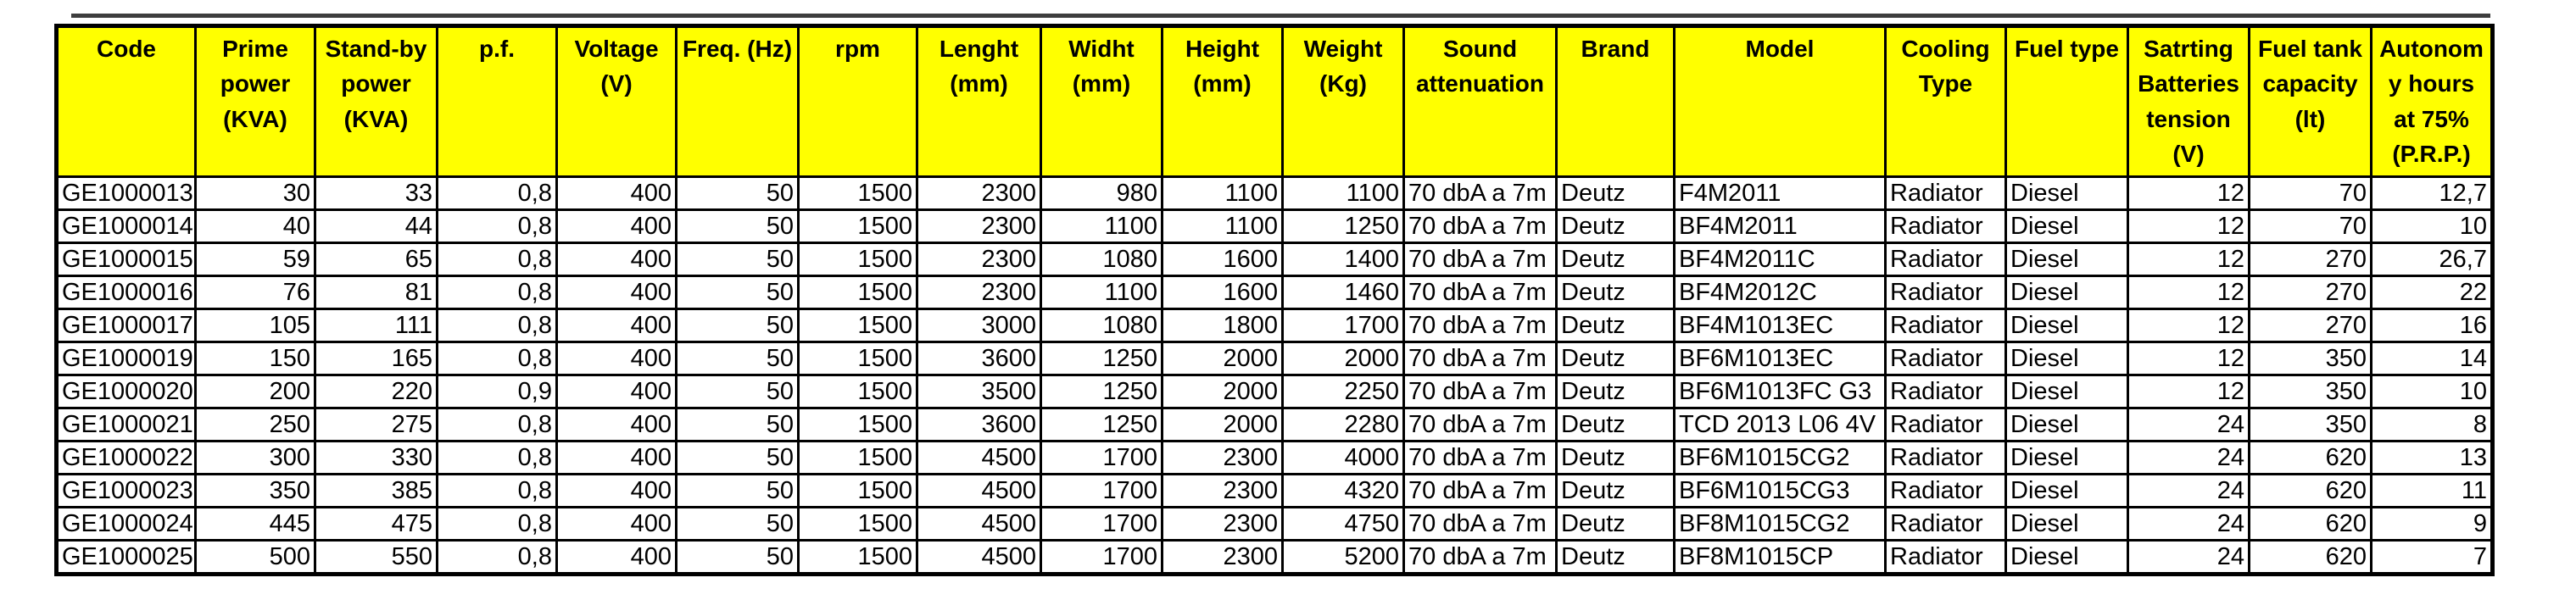 The image size is (2576, 611). What do you see at coordinates (255, 490) in the screenshot?
I see `cell-prime_power: 350` at bounding box center [255, 490].